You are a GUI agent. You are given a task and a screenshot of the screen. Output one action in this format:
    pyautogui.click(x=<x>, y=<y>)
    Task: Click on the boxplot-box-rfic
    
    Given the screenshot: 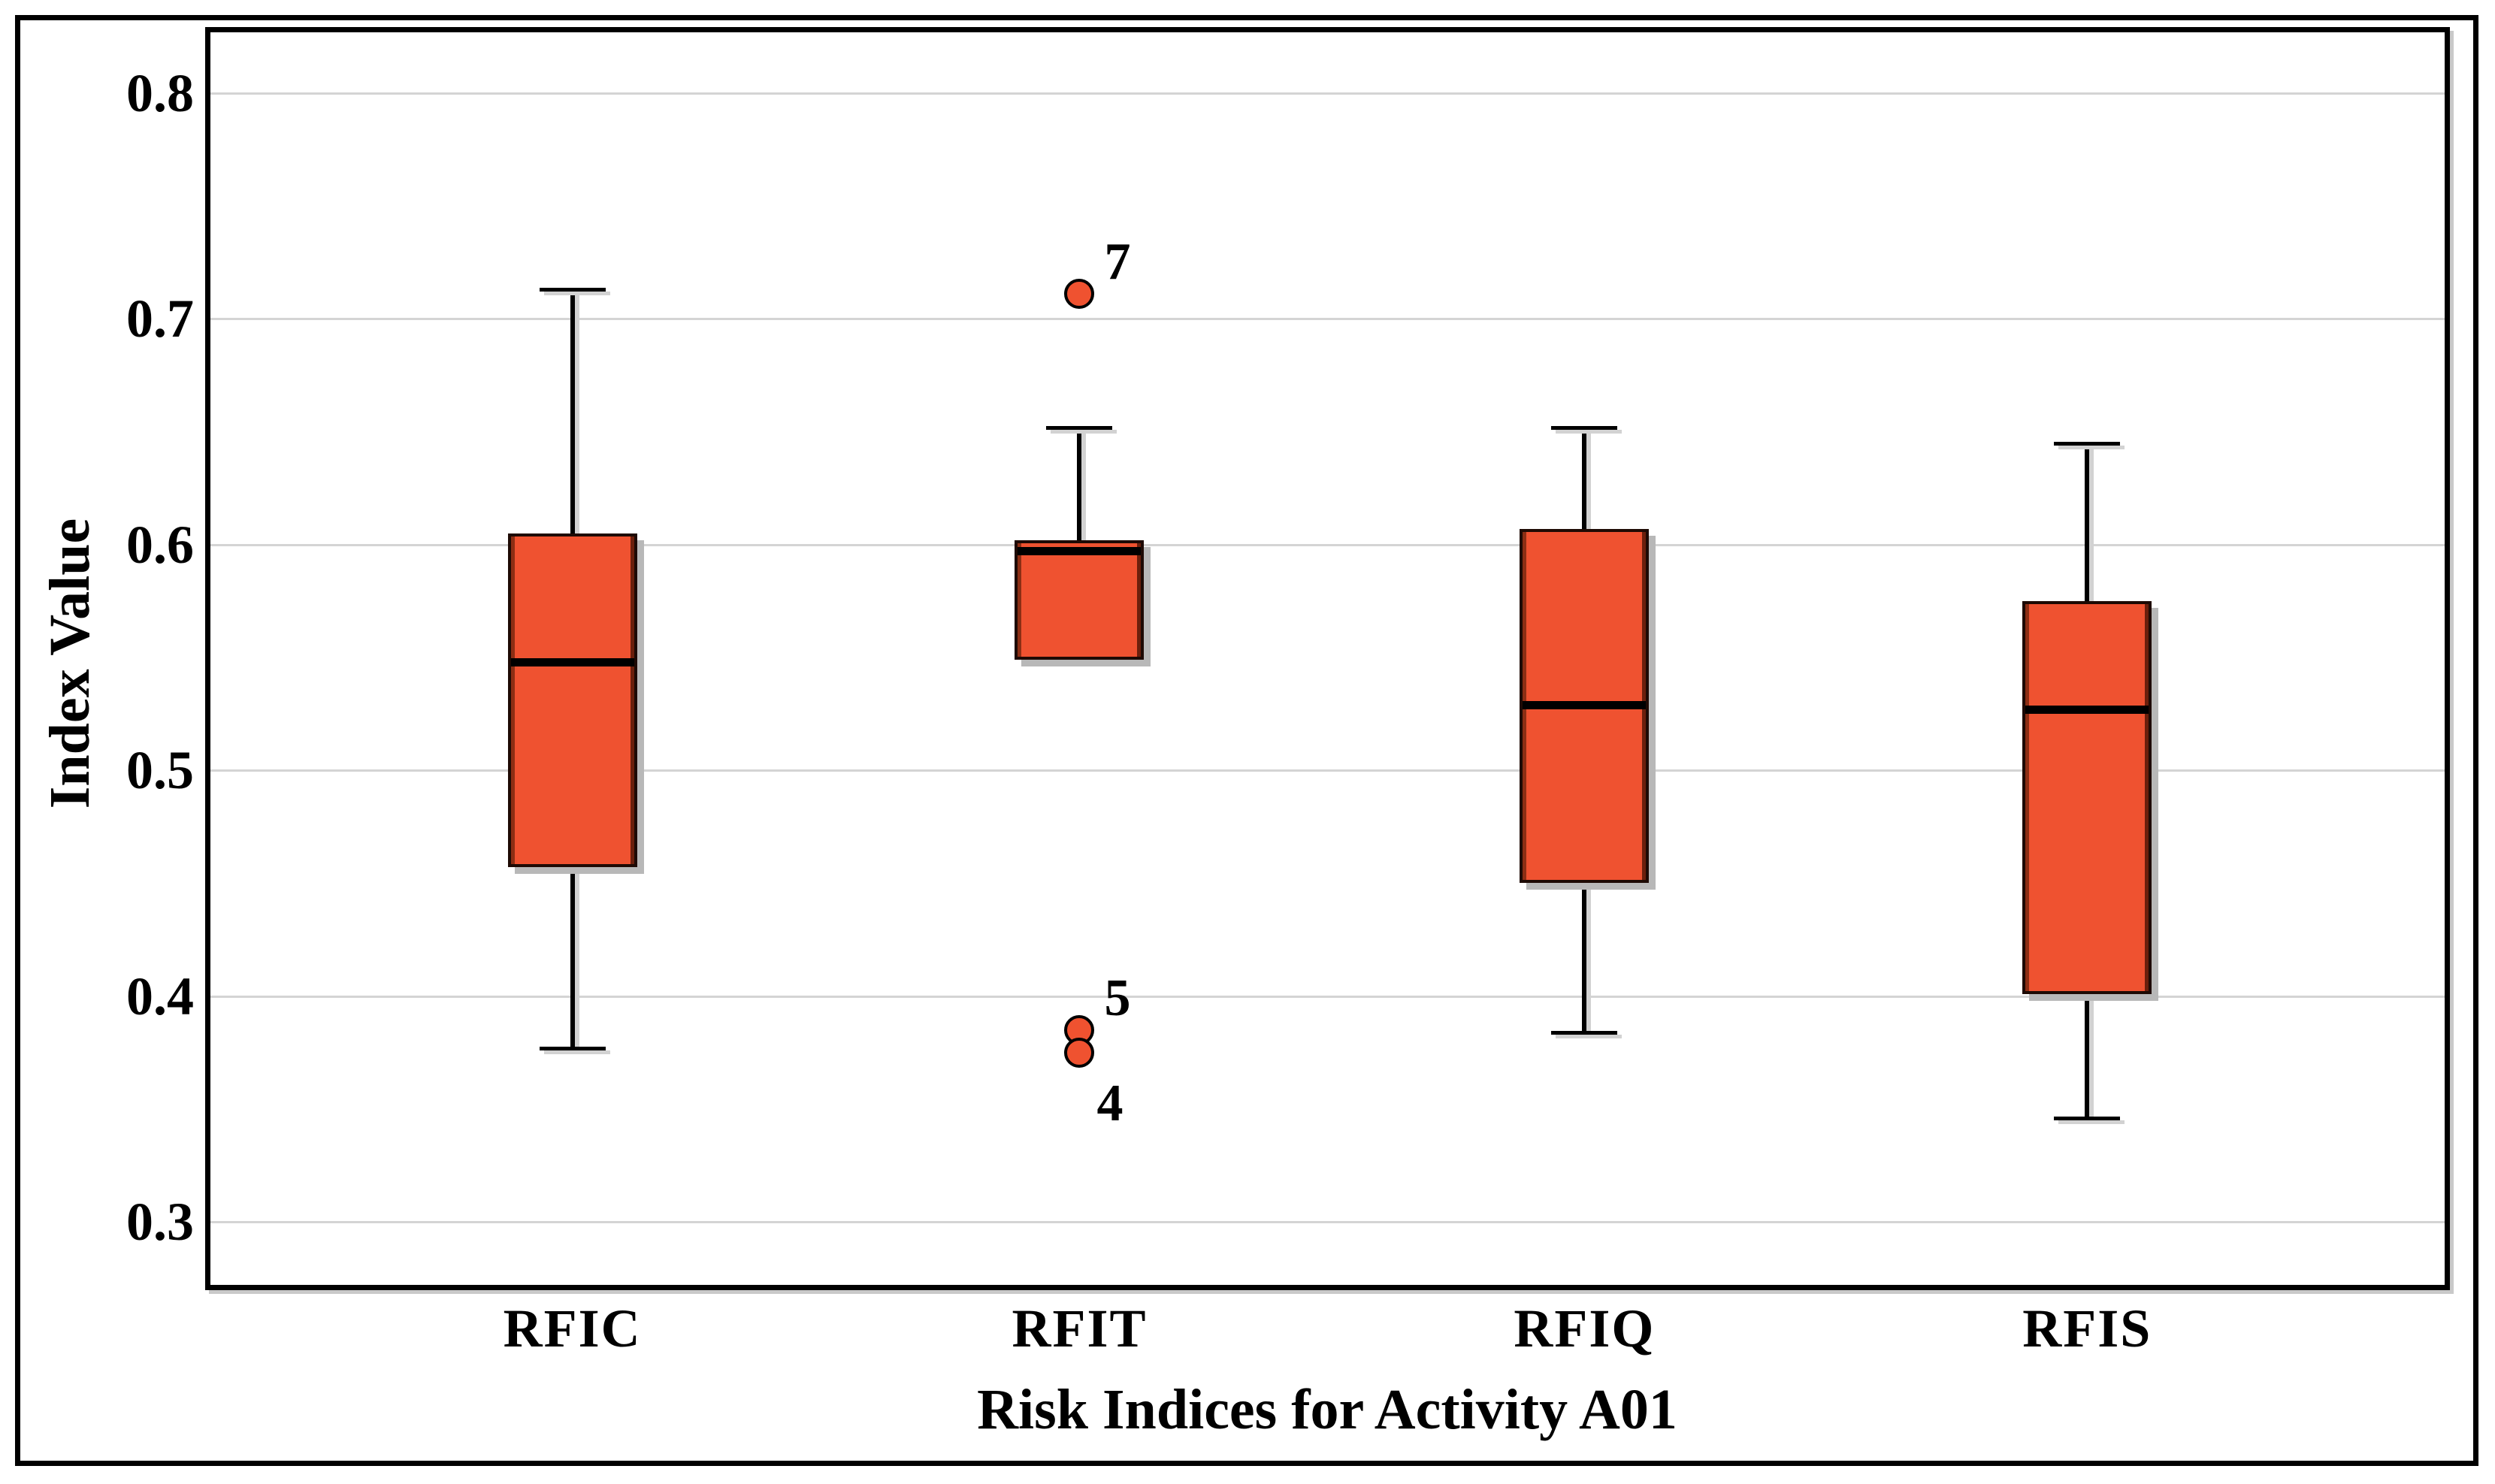 What is the action you would take?
    pyautogui.click(x=572, y=701)
    